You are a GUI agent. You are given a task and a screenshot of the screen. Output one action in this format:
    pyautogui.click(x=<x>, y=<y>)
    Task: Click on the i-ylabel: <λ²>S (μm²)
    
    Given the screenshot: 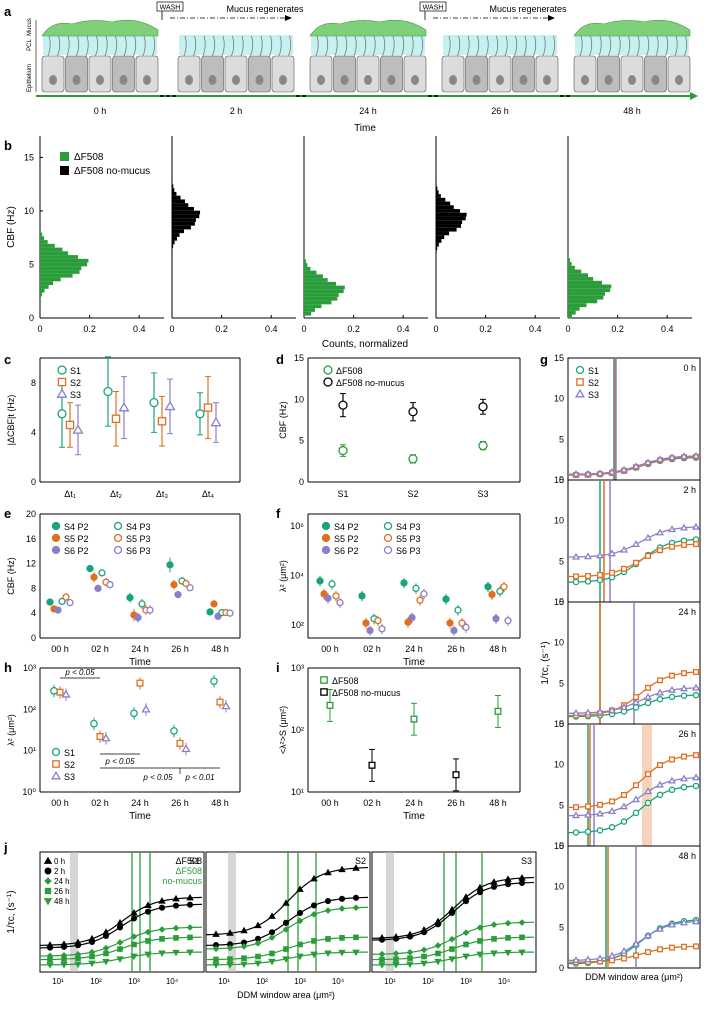 What is the action you would take?
    pyautogui.click(x=283, y=730)
    